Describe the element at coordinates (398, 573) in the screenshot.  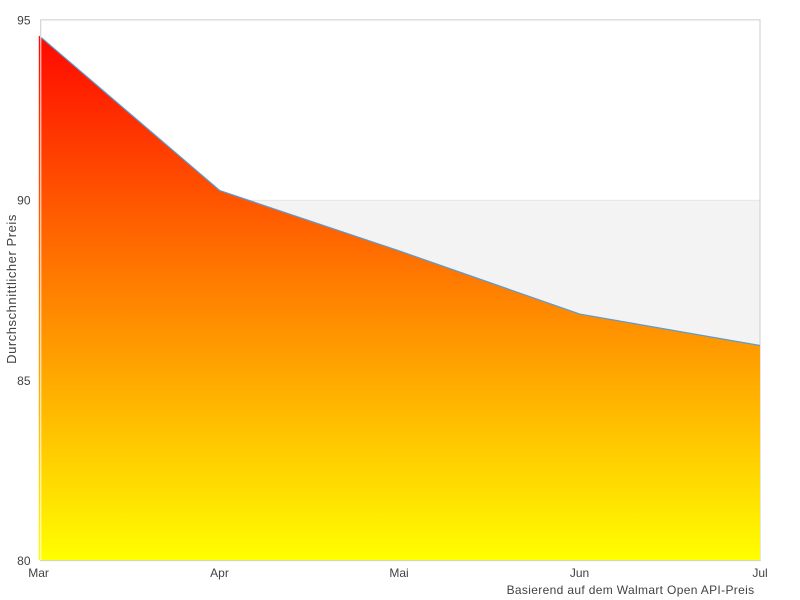
I see `svg-text: Mai` at that location.